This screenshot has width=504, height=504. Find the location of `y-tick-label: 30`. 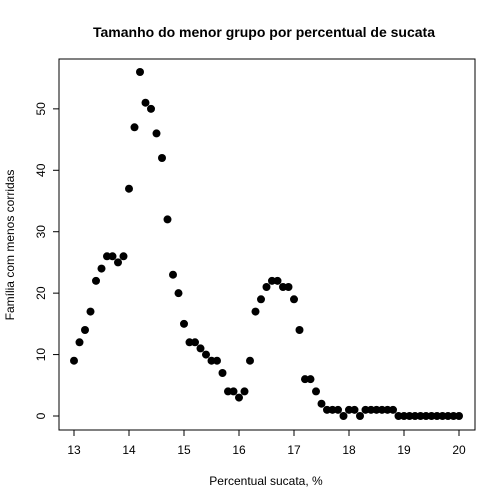

y-tick-label: 30 is located at coordinates (41, 232).